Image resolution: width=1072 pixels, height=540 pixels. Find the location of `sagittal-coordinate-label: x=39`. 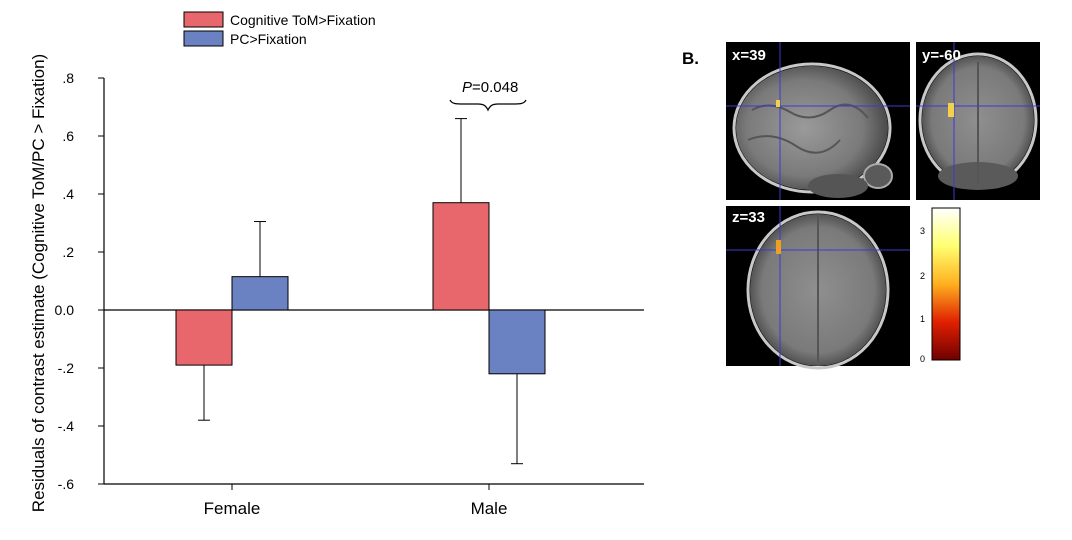

sagittal-coordinate-label: x=39 is located at coordinates (749, 55).